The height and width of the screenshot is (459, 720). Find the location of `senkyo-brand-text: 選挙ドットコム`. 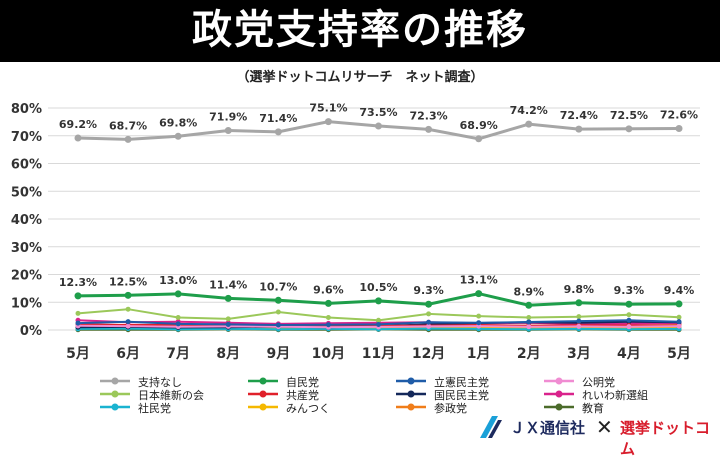

senkyo-brand-text: 選挙ドットコム is located at coordinates (669, 438).